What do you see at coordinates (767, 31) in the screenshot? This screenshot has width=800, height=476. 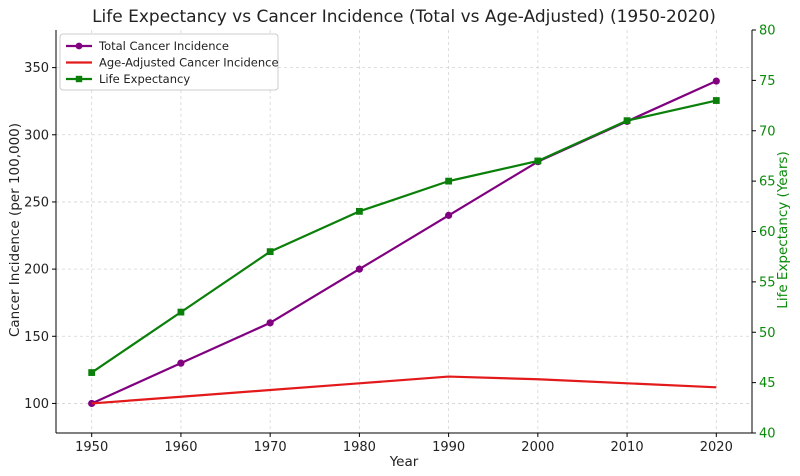 I see `y2-tick-label: 80` at bounding box center [767, 31].